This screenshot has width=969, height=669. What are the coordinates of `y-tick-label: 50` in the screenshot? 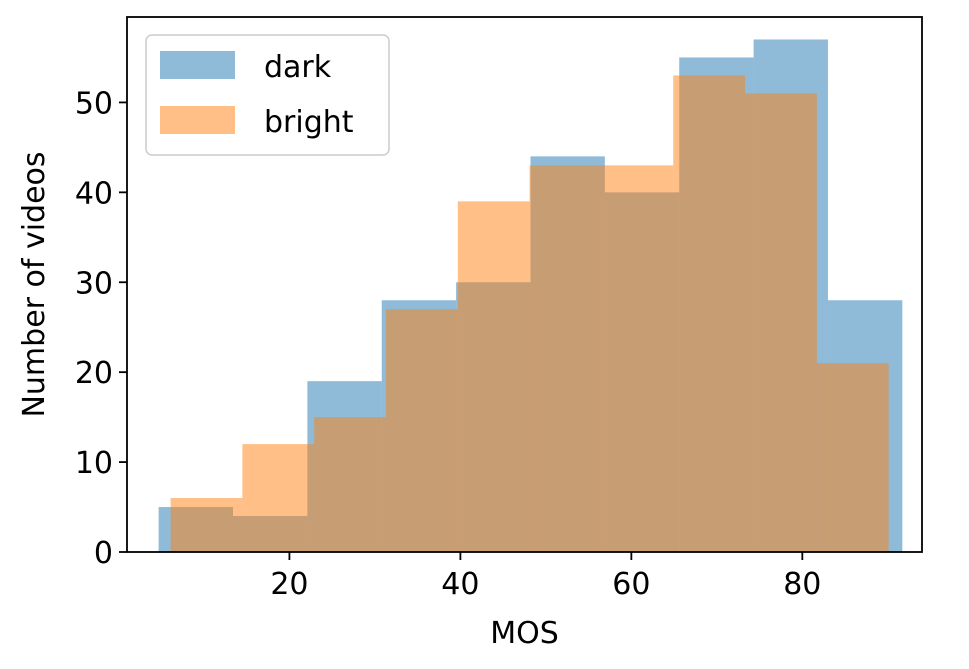 It's located at (94, 103).